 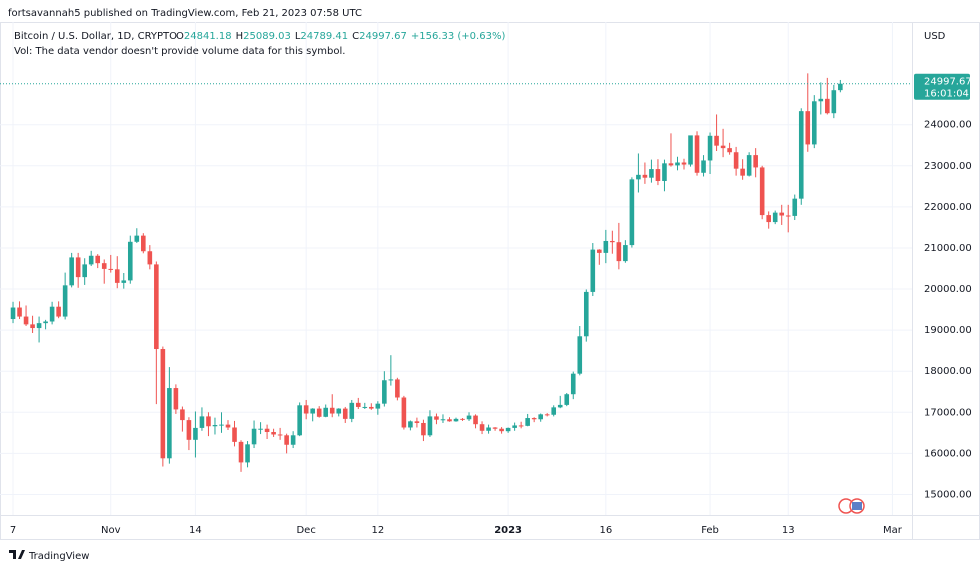 I want to click on y-tick-label: 17000.00, so click(x=948, y=412).